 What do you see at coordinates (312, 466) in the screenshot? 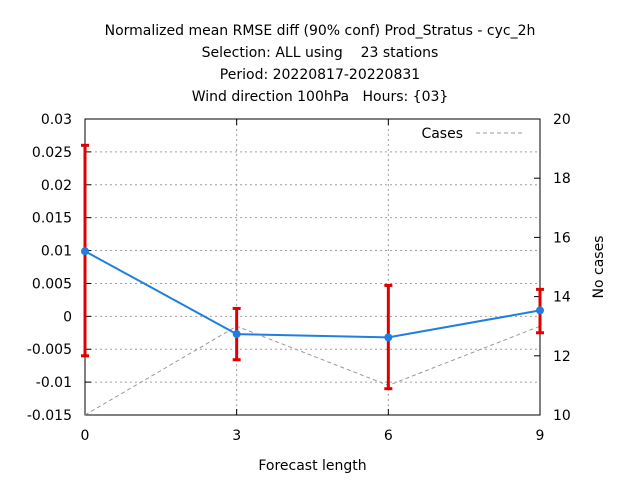
I see `x-axis-label: Forecast length` at bounding box center [312, 466].